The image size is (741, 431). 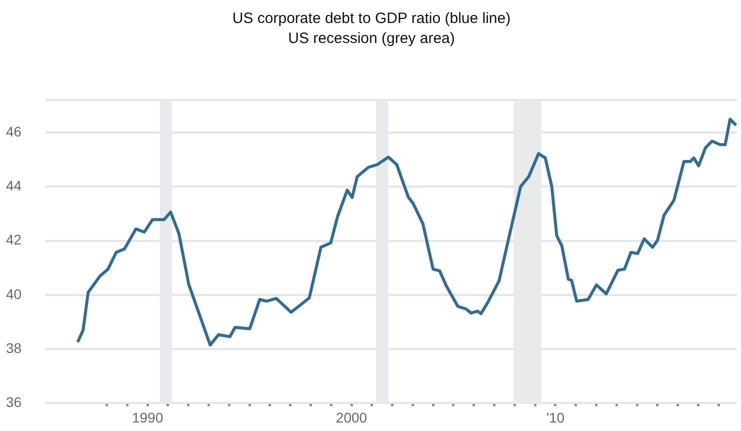 I want to click on y-tick-label: 40, so click(x=14, y=294).